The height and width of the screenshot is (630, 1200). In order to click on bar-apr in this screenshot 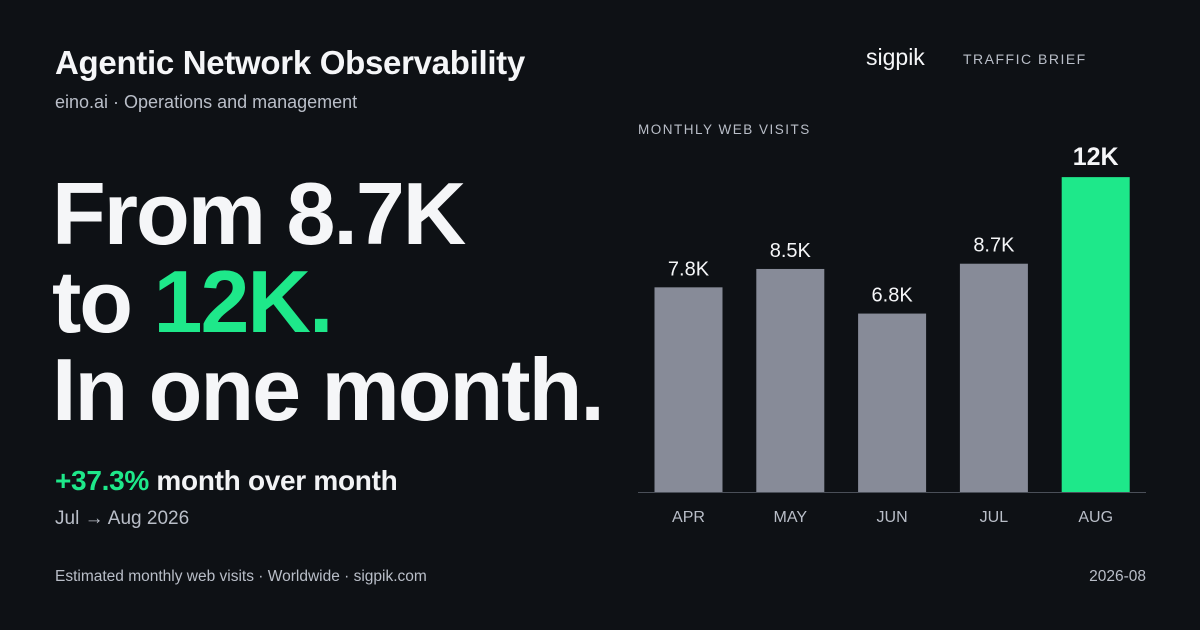, I will do `click(688, 389)`.